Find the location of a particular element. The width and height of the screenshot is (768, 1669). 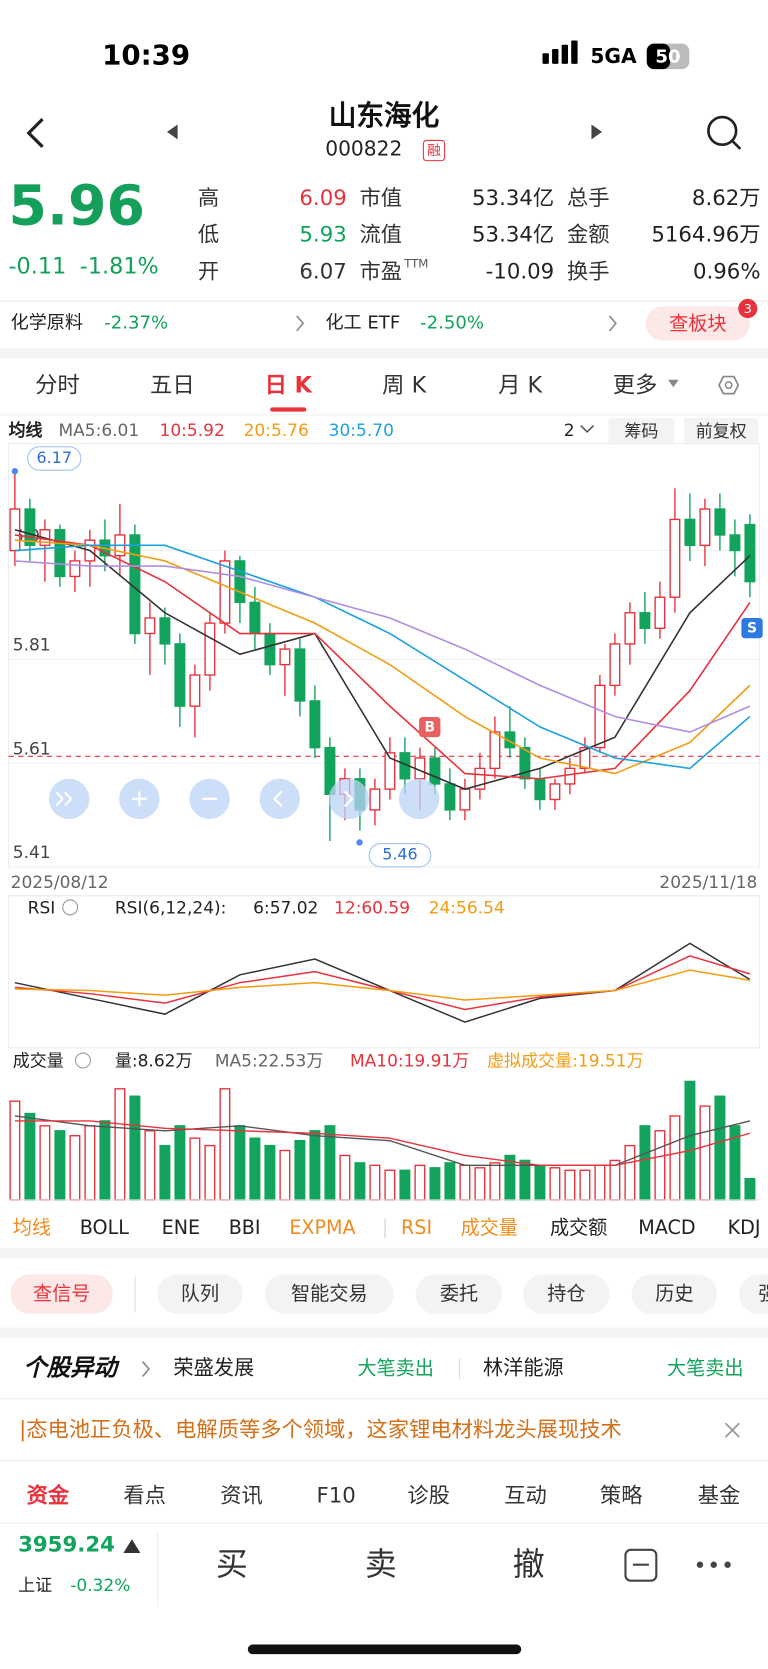

trade-button: 卖 is located at coordinates (381, 1564).